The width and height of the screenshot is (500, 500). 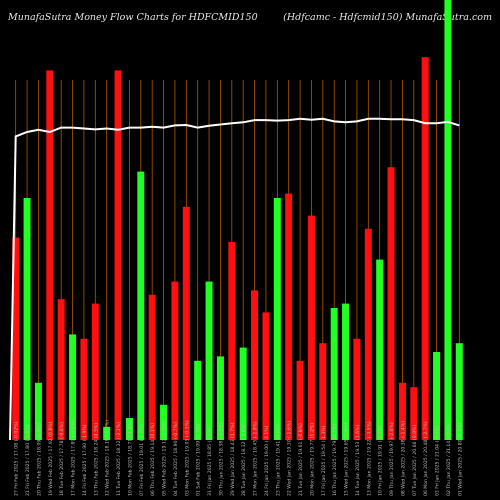 What do you see at coordinates (358, 460) in the screenshot?
I see `x-tick-label: 14 Tue Jan 2025 / 19.53 (1.6%)` at bounding box center [358, 460].